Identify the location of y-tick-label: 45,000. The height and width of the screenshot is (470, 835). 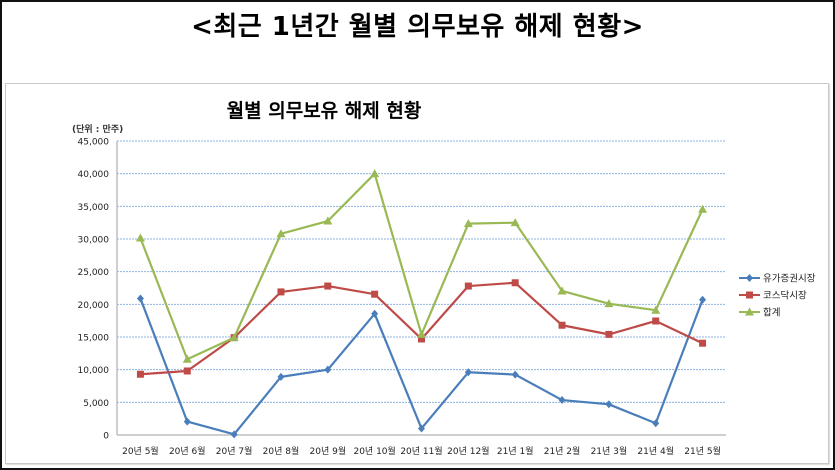
(94, 143).